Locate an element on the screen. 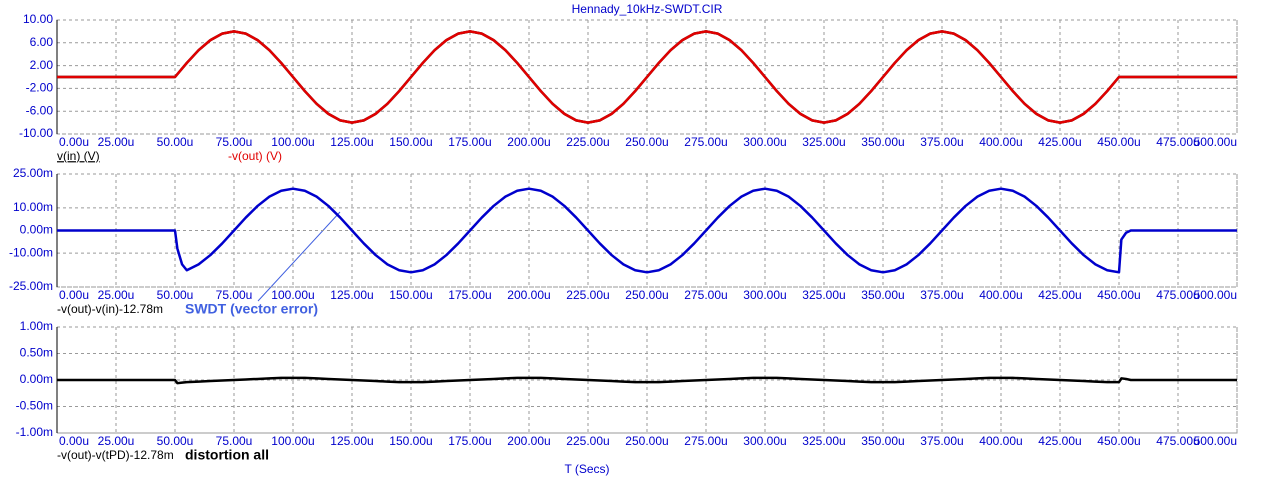  y-tick-label: 10.00m is located at coordinates (33, 207).